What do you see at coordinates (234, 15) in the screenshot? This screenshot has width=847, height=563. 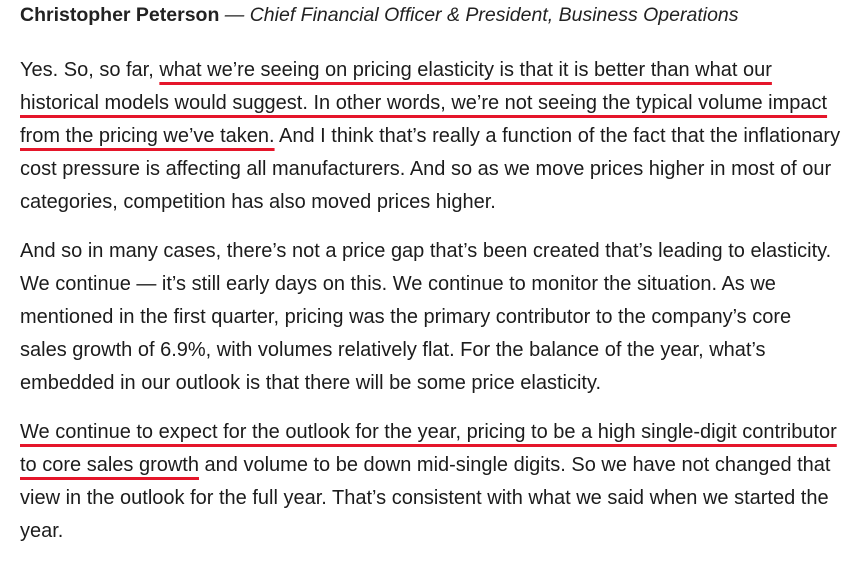 I see `speaker-dash: —` at bounding box center [234, 15].